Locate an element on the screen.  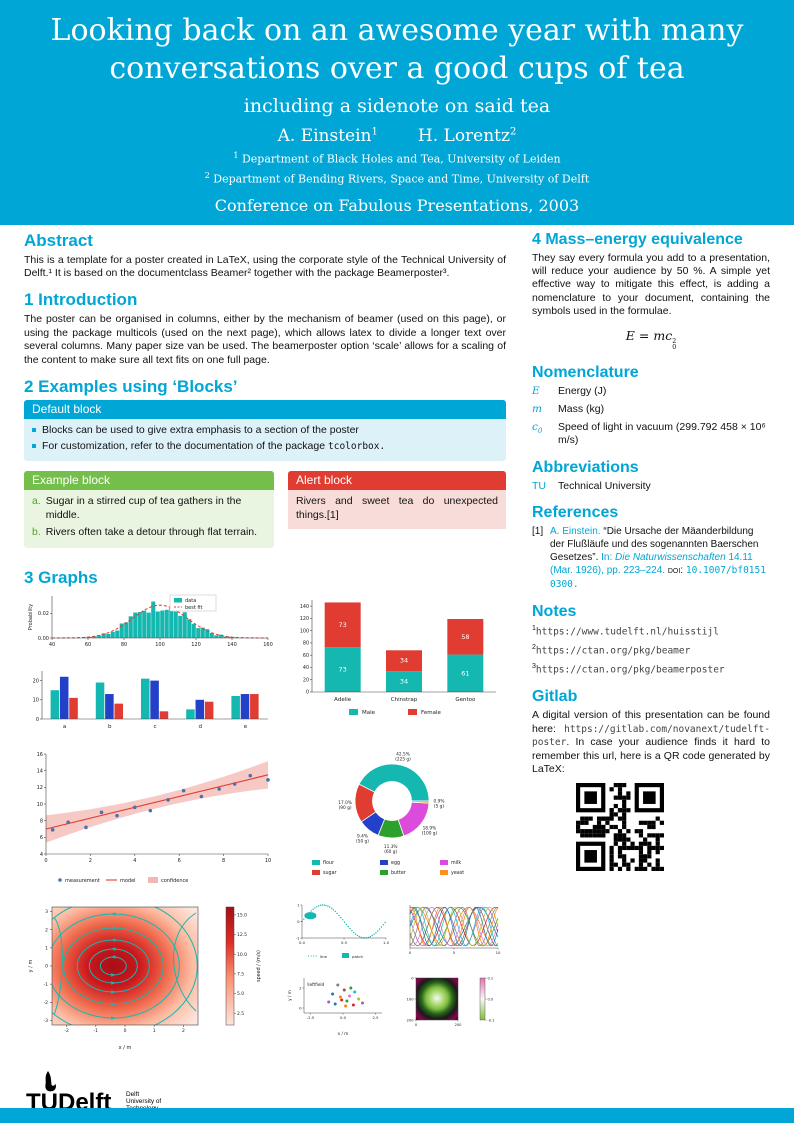
svg-text: patch is located at coordinates (358, 956).